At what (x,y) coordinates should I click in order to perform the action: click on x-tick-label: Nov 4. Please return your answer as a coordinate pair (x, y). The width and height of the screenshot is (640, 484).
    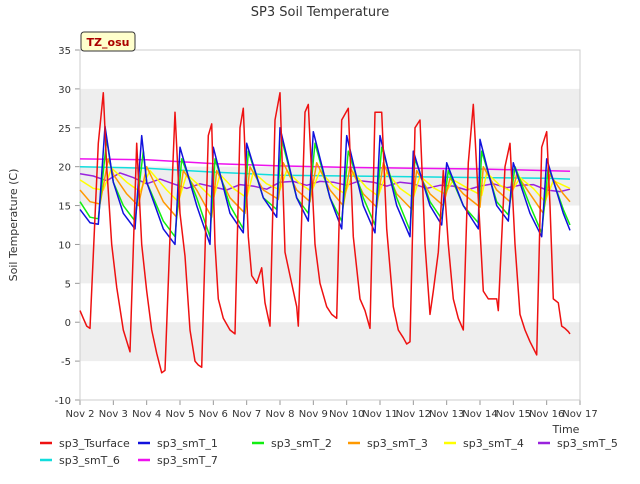
    Looking at the image, I should click on (146, 414).